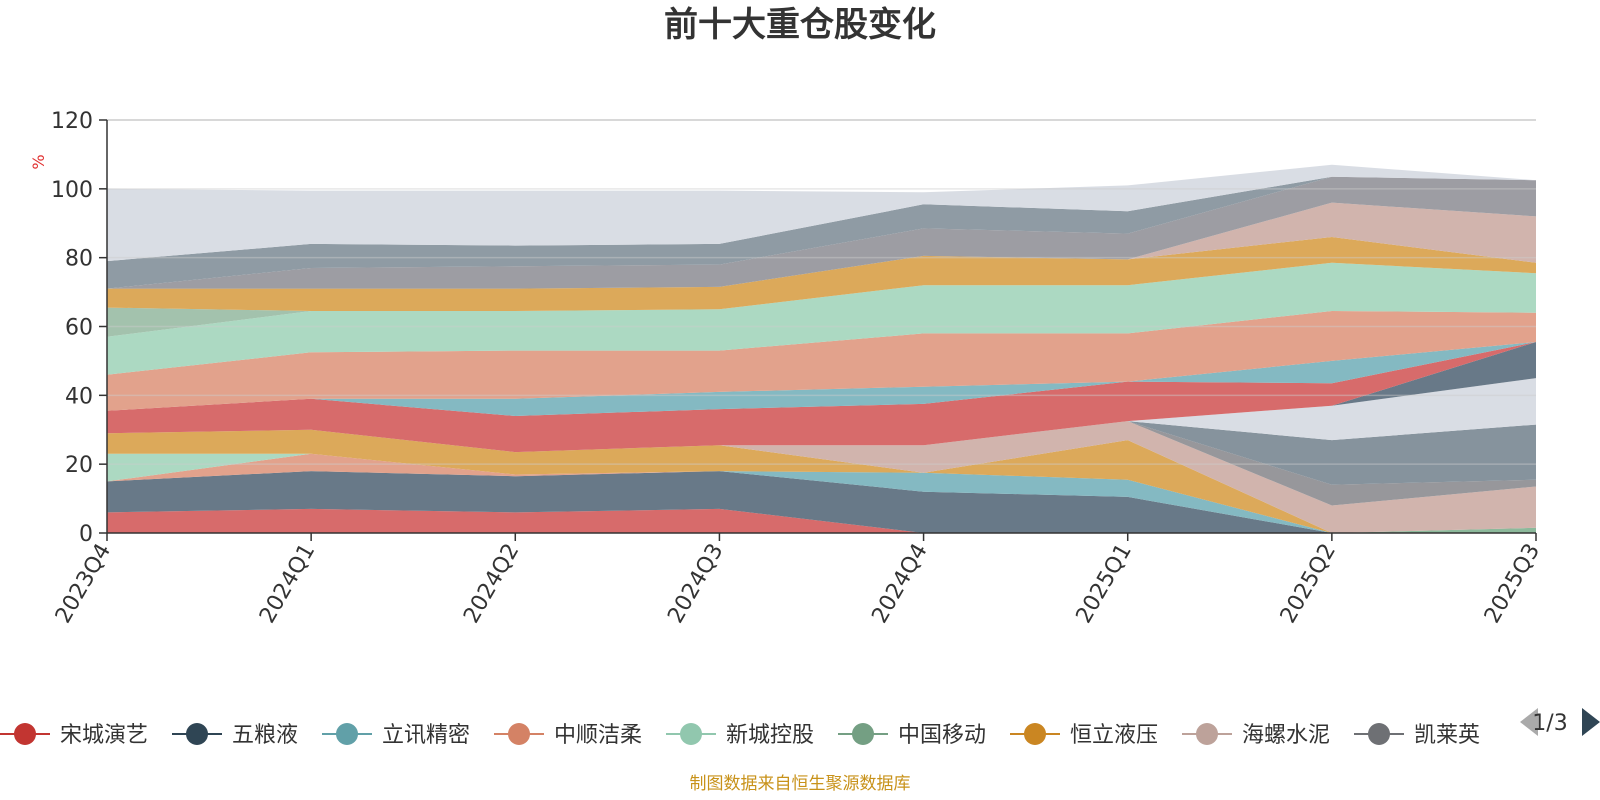 The image size is (1600, 800). I want to click on legend-label: 中顺洁柔, so click(598, 735).